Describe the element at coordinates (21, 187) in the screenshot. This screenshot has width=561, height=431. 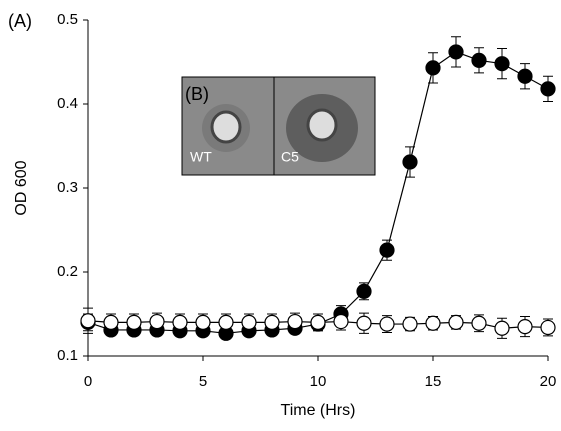
I see `y-axis-label: OD 600` at that location.